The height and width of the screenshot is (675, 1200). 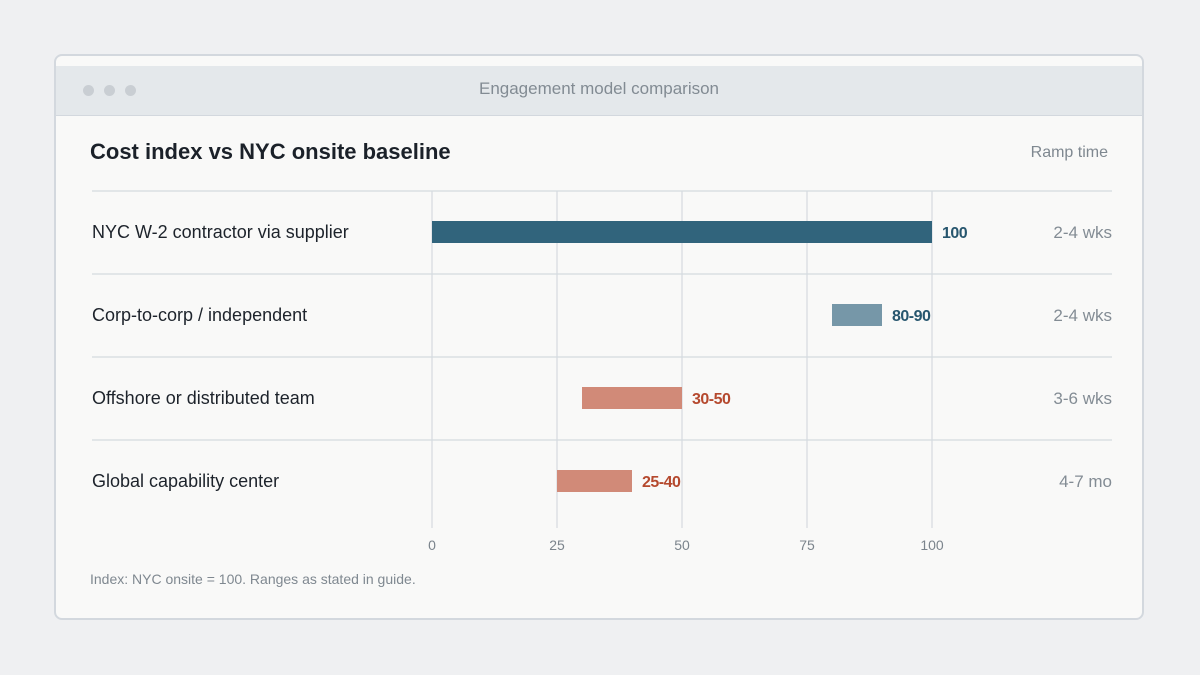 What do you see at coordinates (220, 232) in the screenshot?
I see `row-label: NYC W-2 contractor via supplier` at bounding box center [220, 232].